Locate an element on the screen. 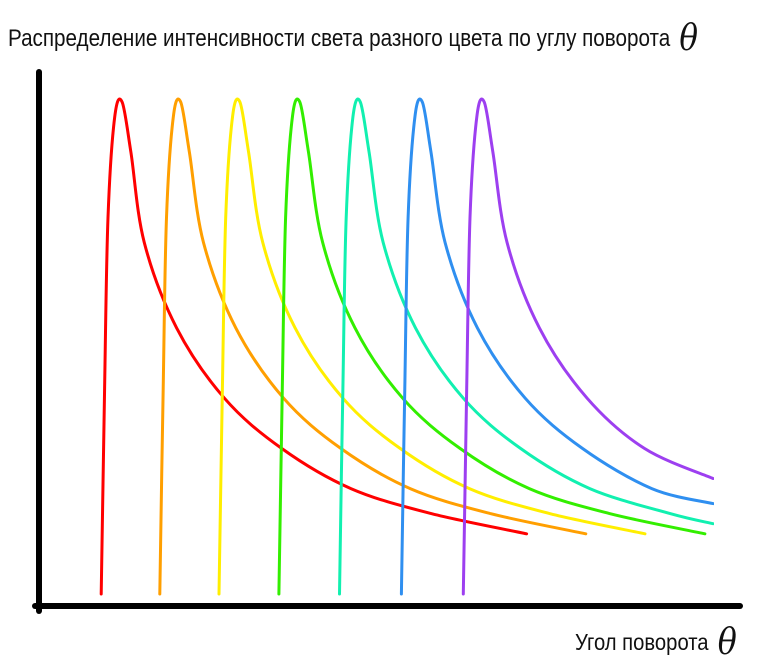 The height and width of the screenshot is (672, 757). x-axis-label: Угол поворота θ is located at coordinates (656, 640).